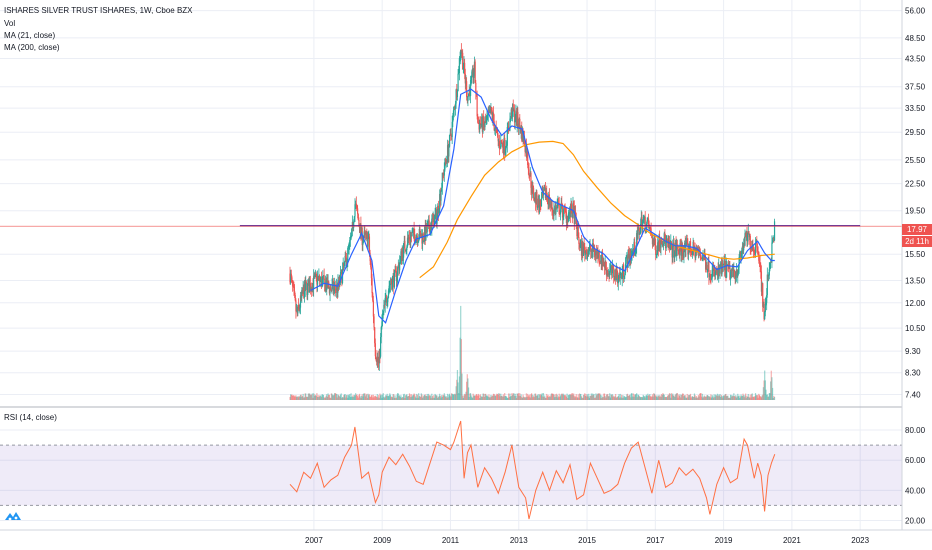  What do you see at coordinates (32, 47) in the screenshot?
I see `legend-ma200: MA (200, close)` at bounding box center [32, 47].